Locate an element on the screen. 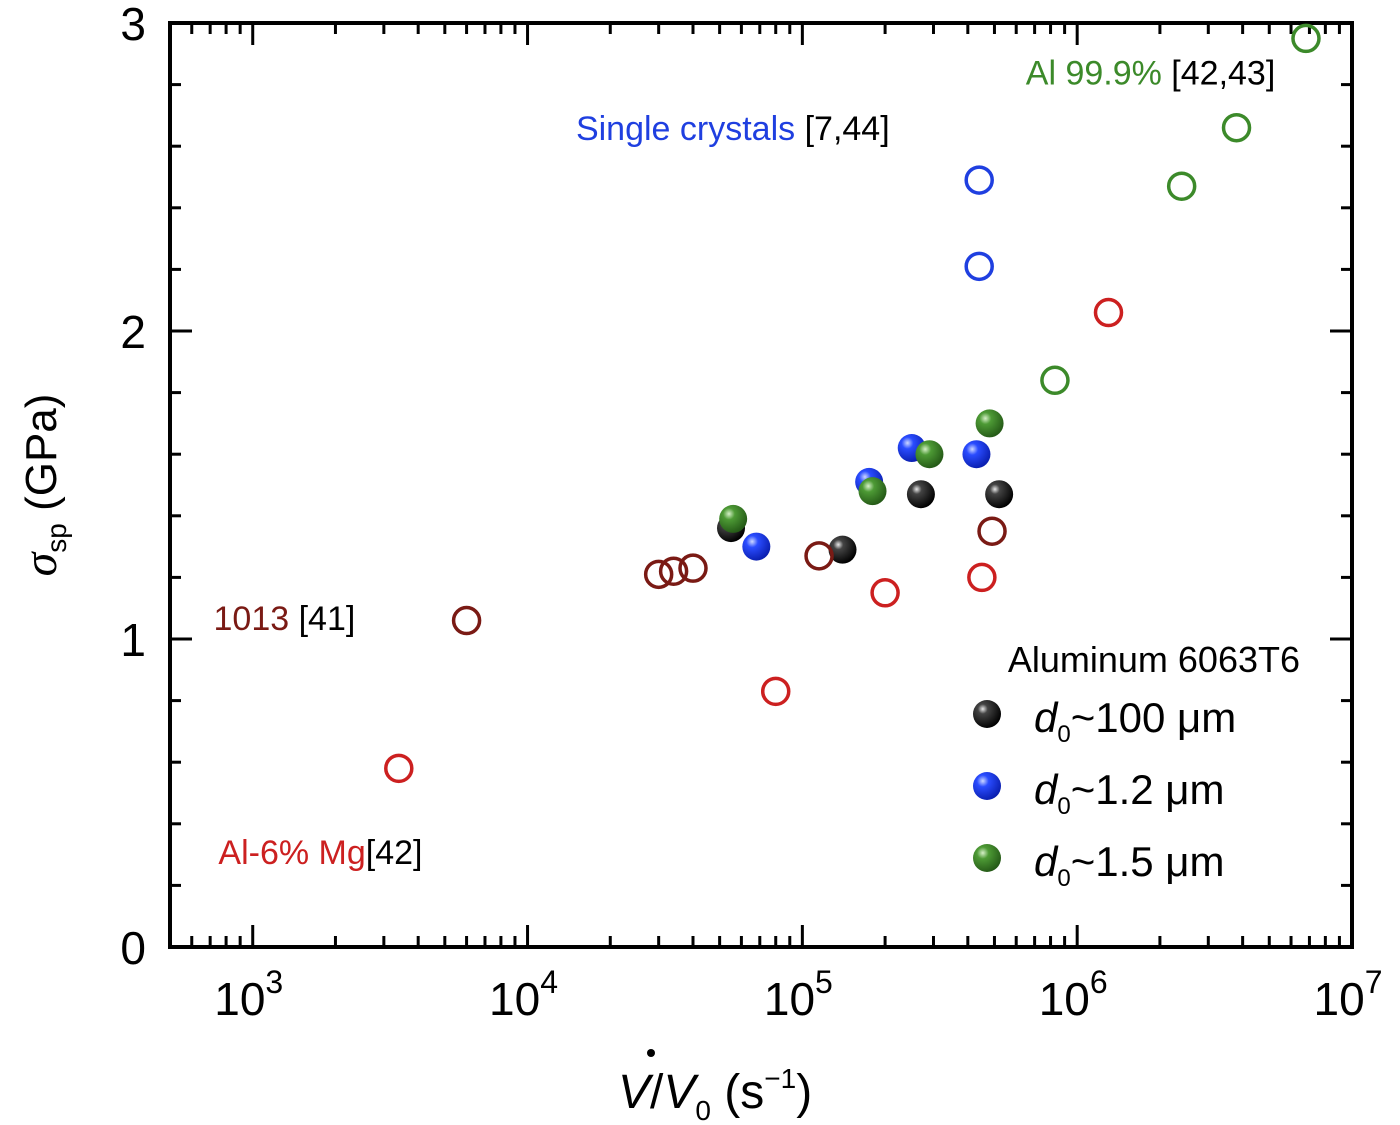 Image resolution: width=1400 pixels, height=1125 pixels. y-tick-label: 3 is located at coordinates (133, 25).